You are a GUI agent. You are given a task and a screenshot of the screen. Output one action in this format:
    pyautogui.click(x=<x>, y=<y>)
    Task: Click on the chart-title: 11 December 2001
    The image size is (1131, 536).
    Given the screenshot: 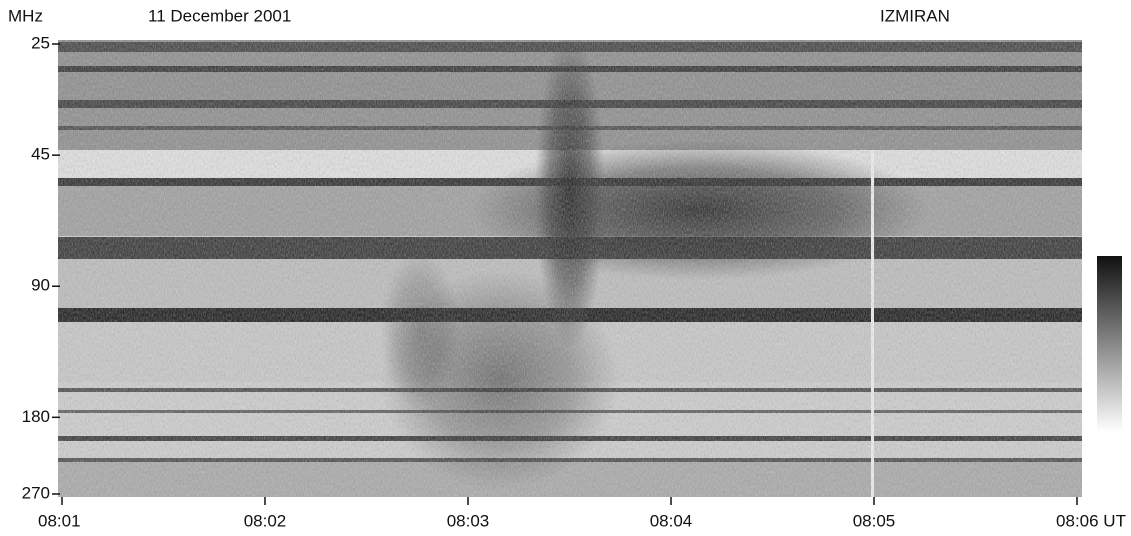 What is the action you would take?
    pyautogui.click(x=219, y=15)
    